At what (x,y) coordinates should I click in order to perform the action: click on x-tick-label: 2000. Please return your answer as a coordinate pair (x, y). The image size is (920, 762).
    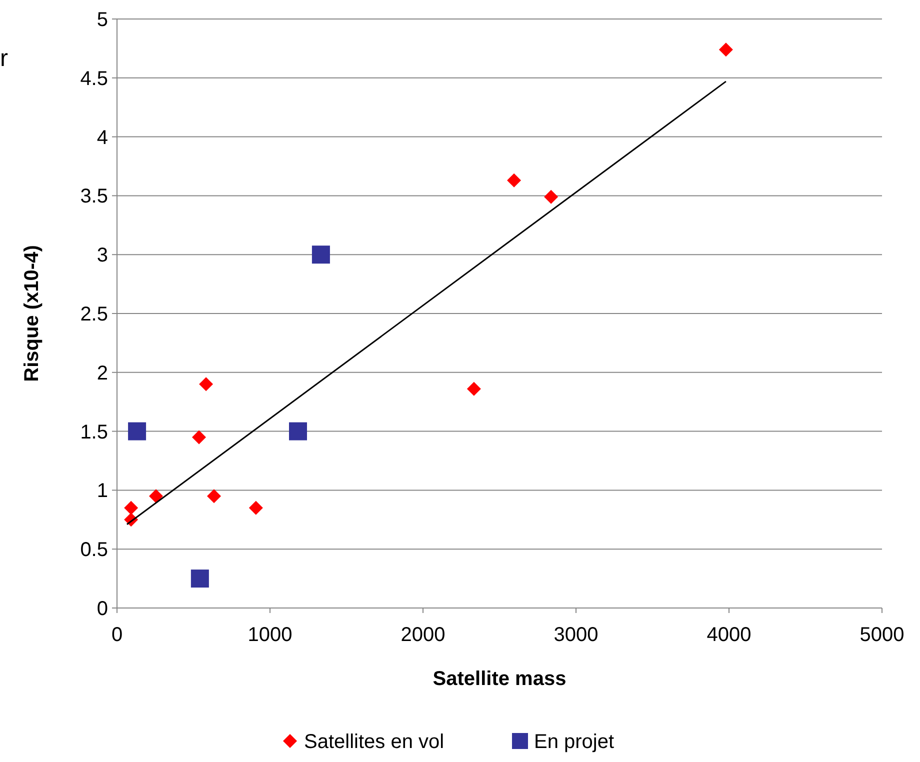
    Looking at the image, I should click on (423, 635).